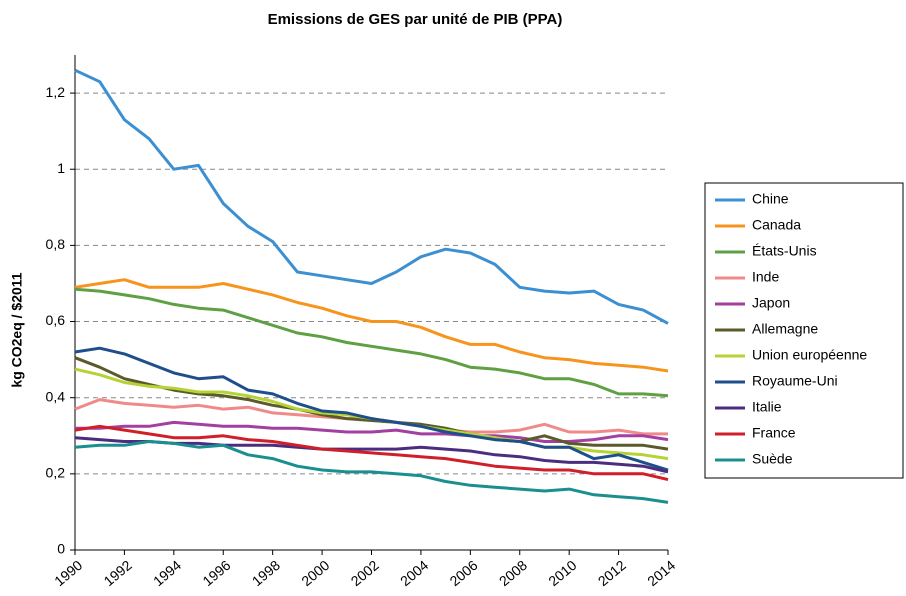  Describe the element at coordinates (118, 573) in the screenshot. I see `x-tick-label: 1992` at that location.